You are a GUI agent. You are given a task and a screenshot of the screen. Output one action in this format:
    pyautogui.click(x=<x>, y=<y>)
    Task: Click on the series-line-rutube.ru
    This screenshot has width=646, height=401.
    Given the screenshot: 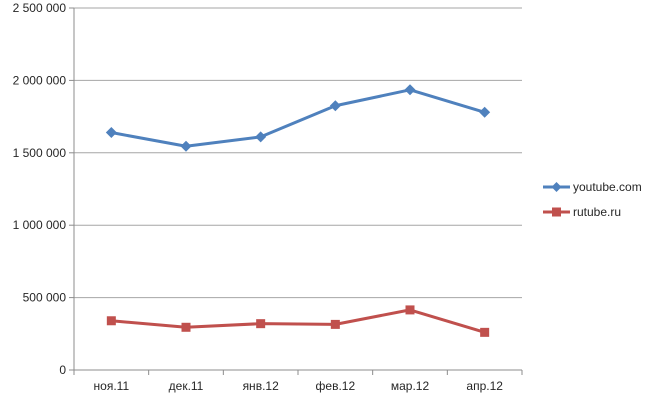 What is the action you would take?
    pyautogui.click(x=298, y=321)
    